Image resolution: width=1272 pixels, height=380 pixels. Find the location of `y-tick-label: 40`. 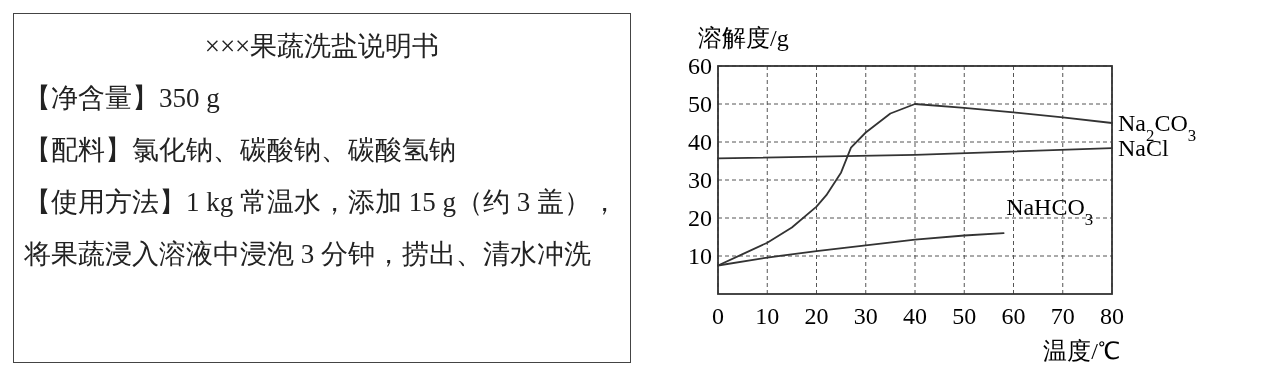

y-tick-label: 40 is located at coordinates (700, 142).